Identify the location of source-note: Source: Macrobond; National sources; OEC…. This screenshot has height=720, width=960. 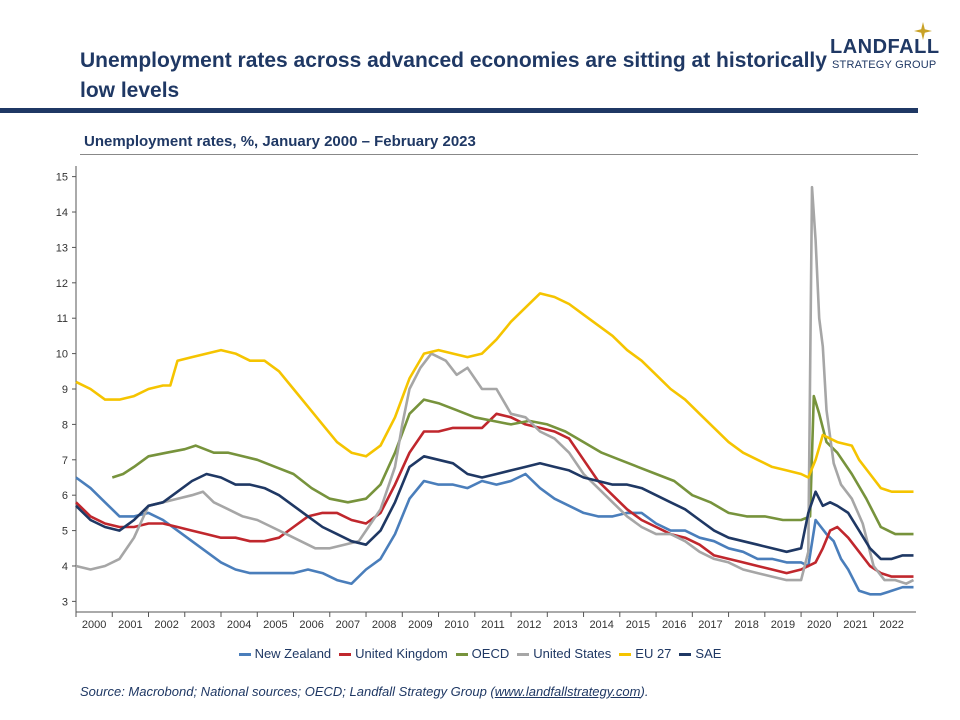
(364, 691).